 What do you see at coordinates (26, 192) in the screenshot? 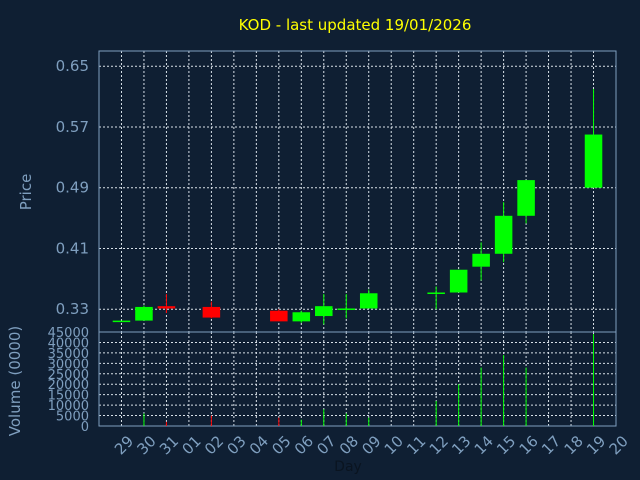
I see `price-axis-label: Price` at bounding box center [26, 192].